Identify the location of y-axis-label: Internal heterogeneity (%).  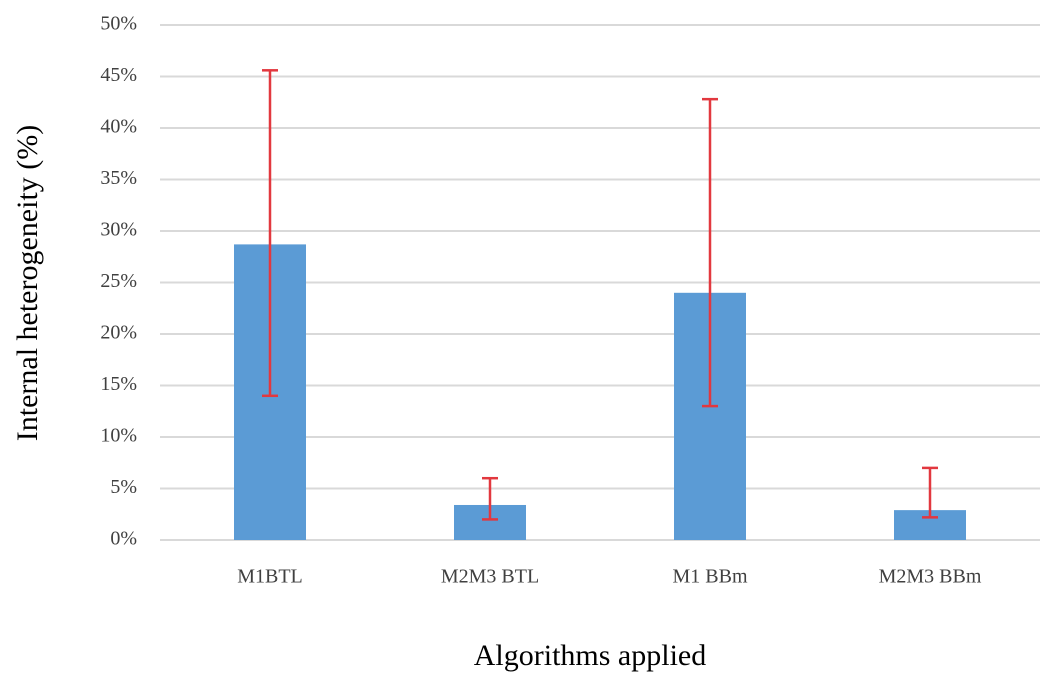
(27, 283).